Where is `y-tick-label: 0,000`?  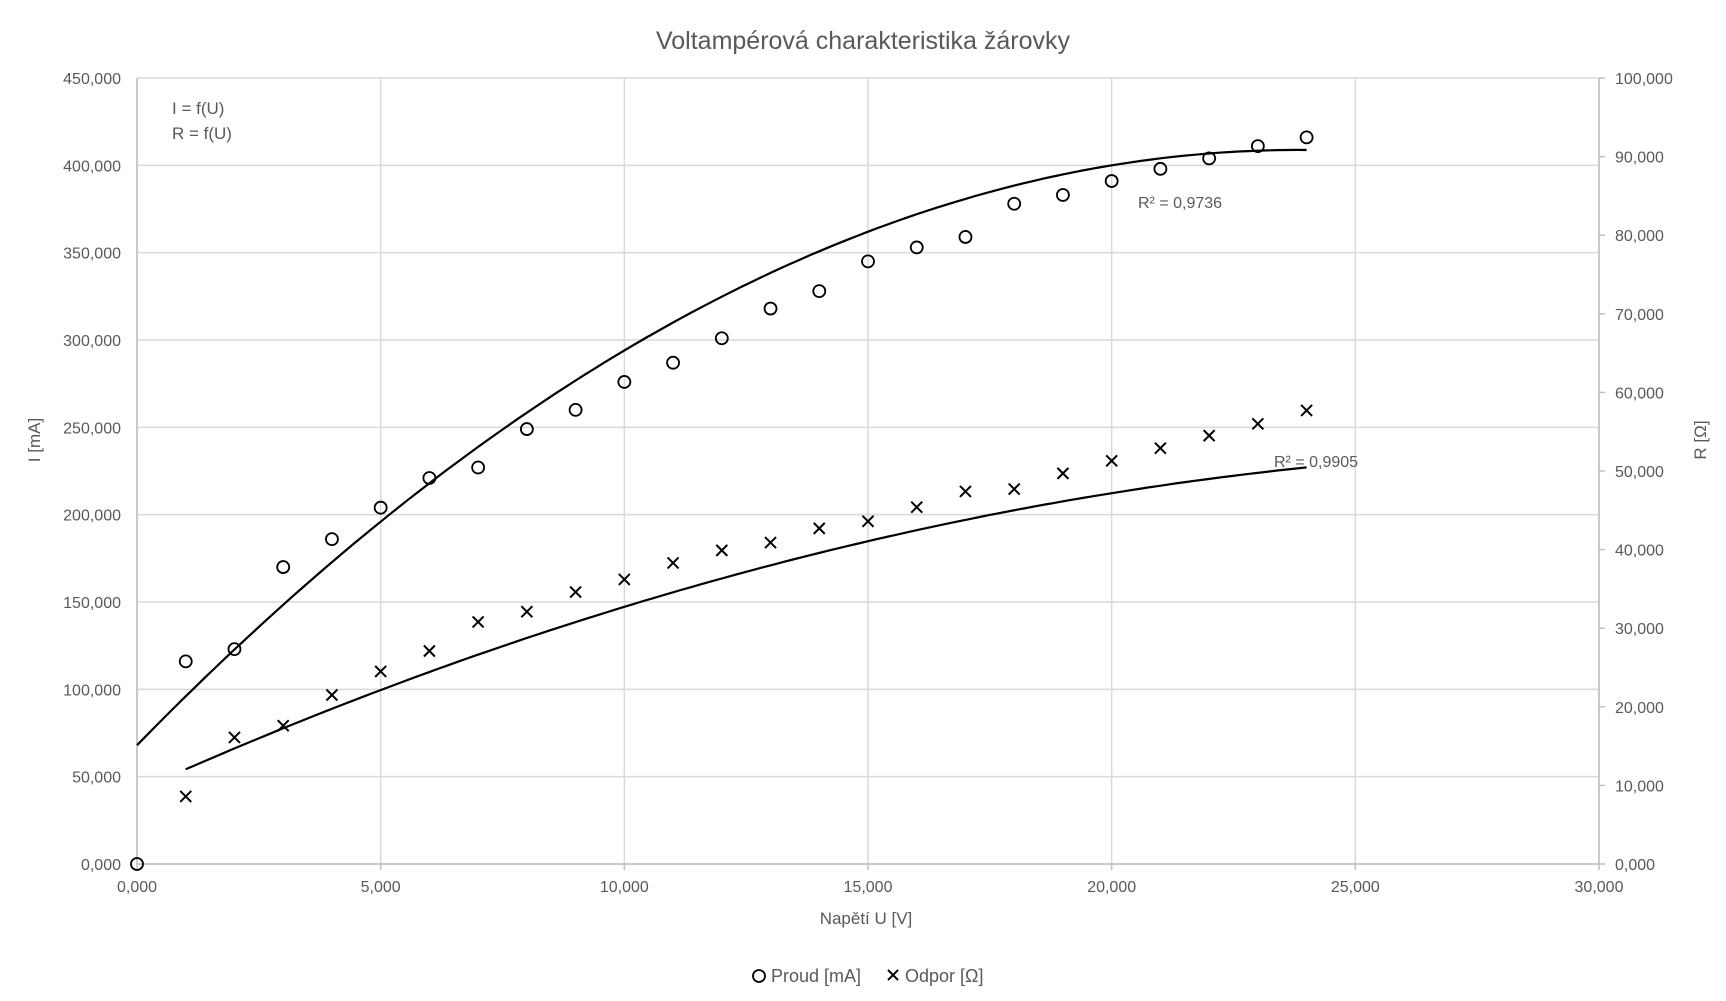 y-tick-label: 0,000 is located at coordinates (101, 865).